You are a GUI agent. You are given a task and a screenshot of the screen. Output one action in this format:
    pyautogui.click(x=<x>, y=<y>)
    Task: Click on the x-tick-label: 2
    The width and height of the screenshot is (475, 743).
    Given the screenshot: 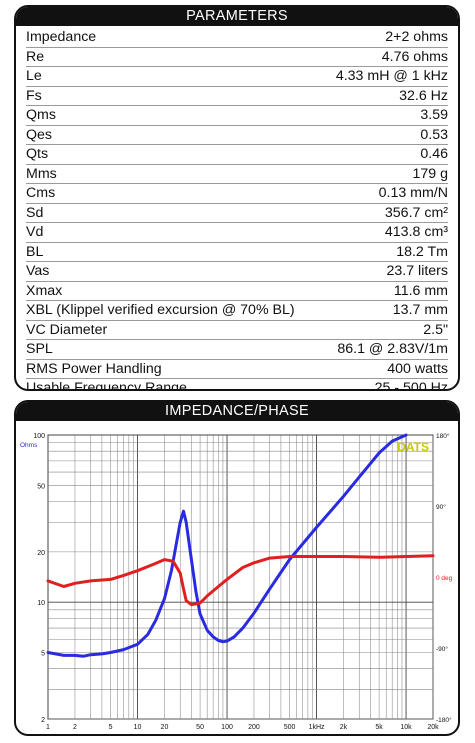 What is the action you would take?
    pyautogui.click(x=75, y=727)
    